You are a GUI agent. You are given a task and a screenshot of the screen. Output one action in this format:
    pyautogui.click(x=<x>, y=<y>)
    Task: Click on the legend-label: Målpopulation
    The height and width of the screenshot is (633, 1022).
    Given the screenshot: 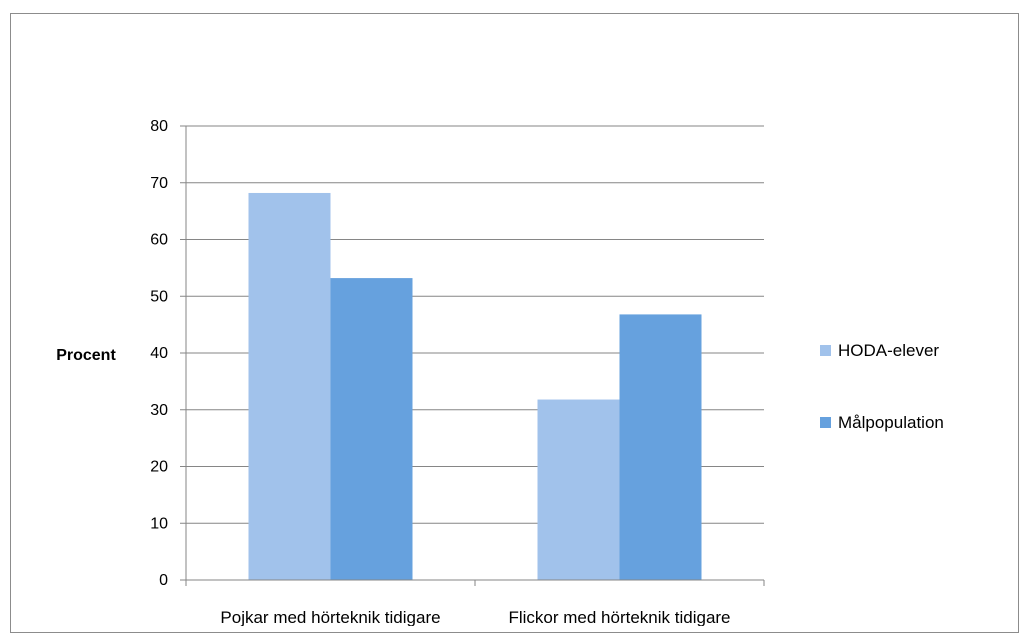 What is the action you would take?
    pyautogui.click(x=891, y=422)
    